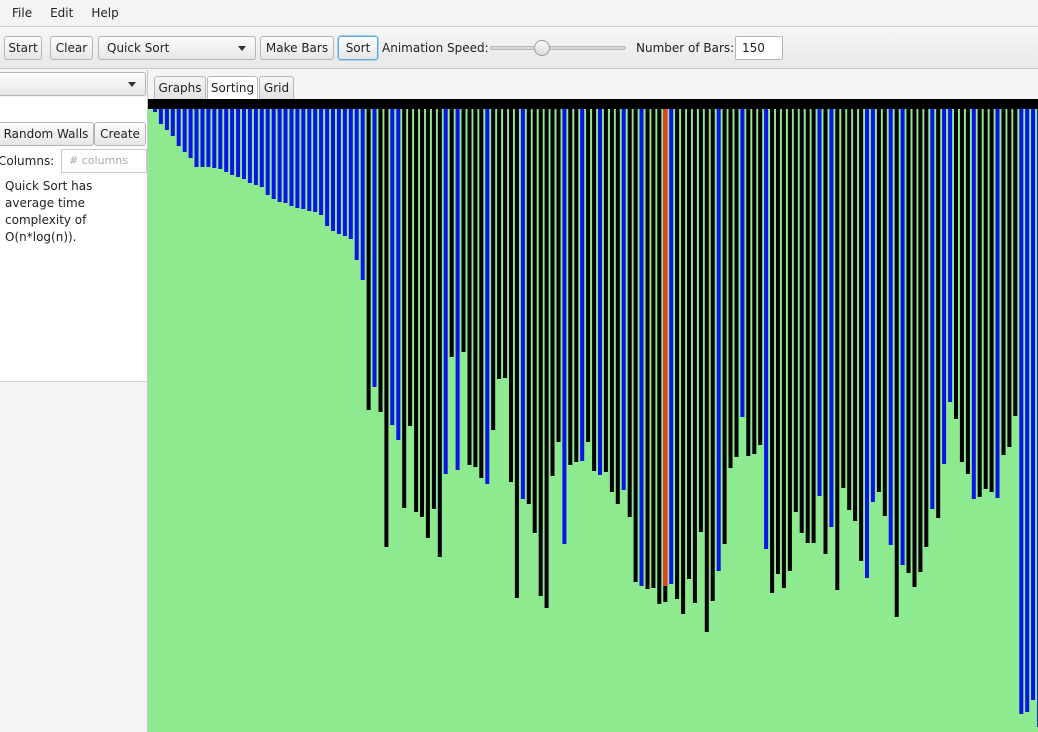 The height and width of the screenshot is (732, 1038). I want to click on number-of-bars-label: Number of Bars:, so click(685, 48).